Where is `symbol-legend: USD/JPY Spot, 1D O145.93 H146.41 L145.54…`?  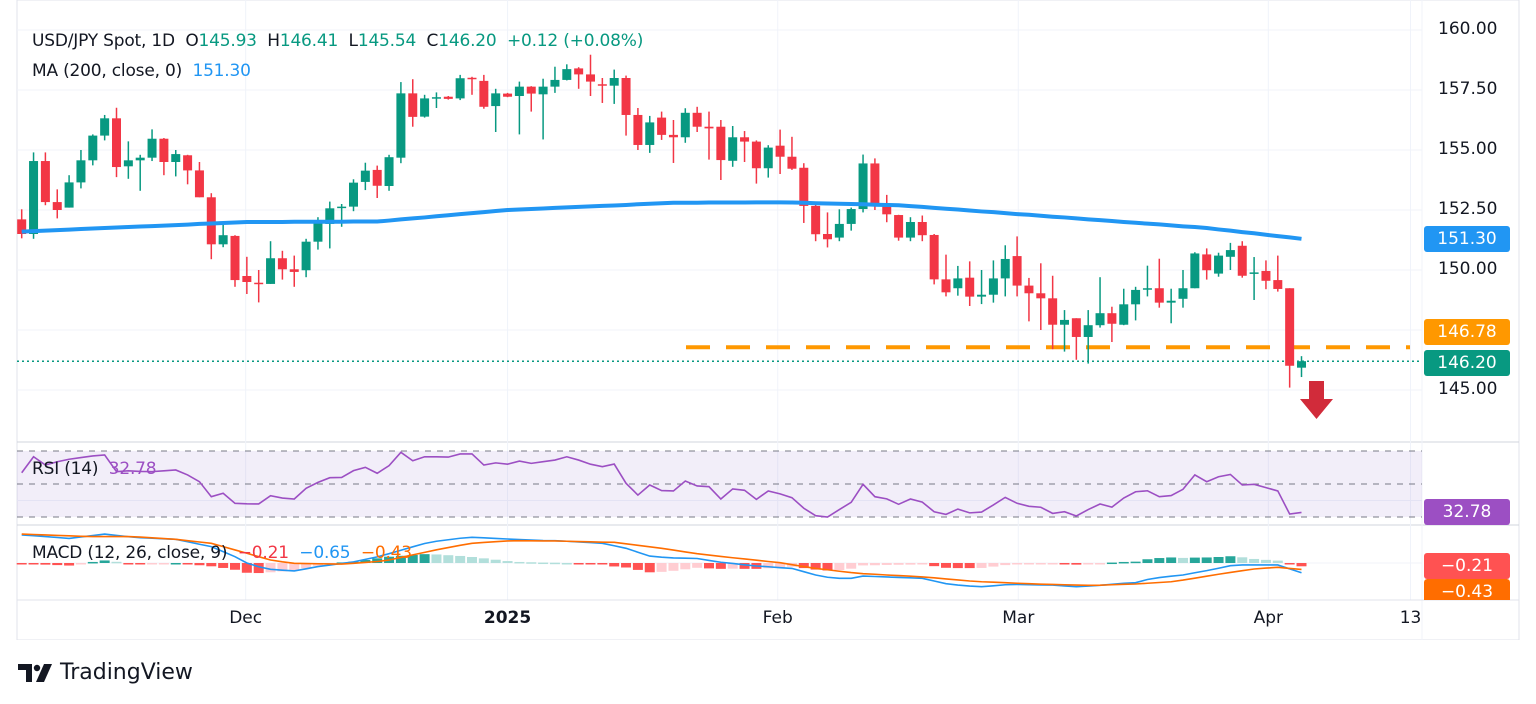 symbol-legend: USD/JPY Spot, 1D O145.93 H146.41 L145.54… is located at coordinates (337, 41).